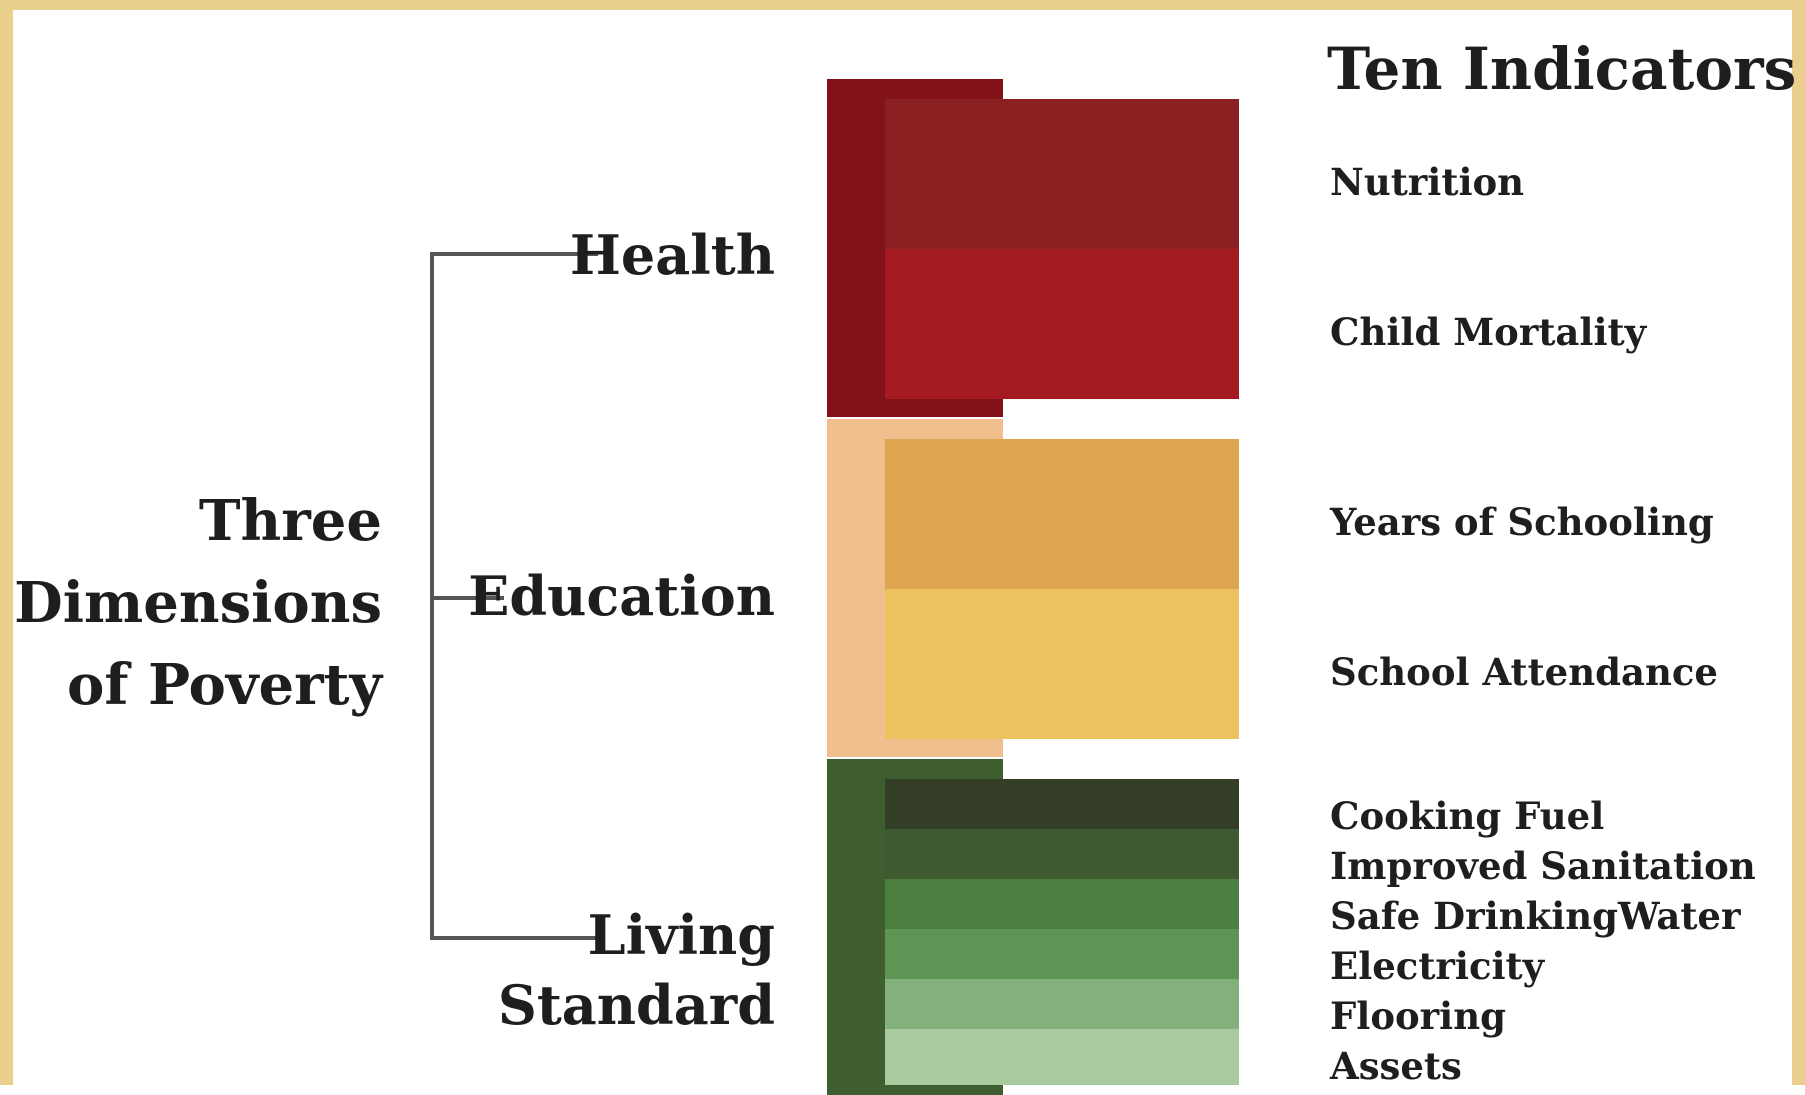  What do you see at coordinates (1543, 866) in the screenshot?
I see `indicator-improved-sanitation: Improved Sanitation` at bounding box center [1543, 866].